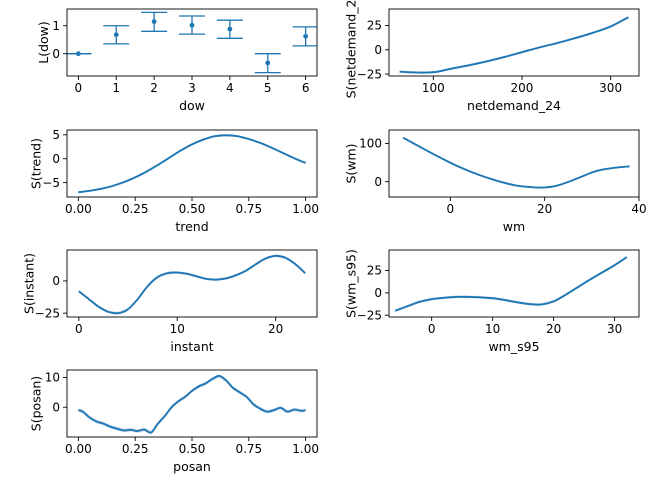  What do you see at coordinates (192, 466) in the screenshot?
I see `x-axis-label-posan: posan` at bounding box center [192, 466].